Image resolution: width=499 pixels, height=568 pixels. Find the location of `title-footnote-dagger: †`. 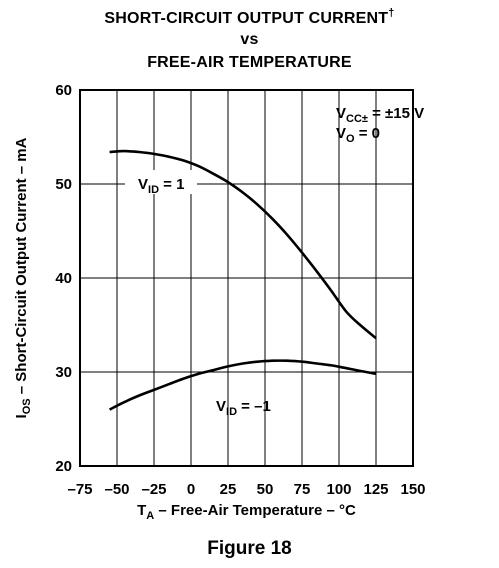

title-footnote-dagger: † is located at coordinates (391, 13).